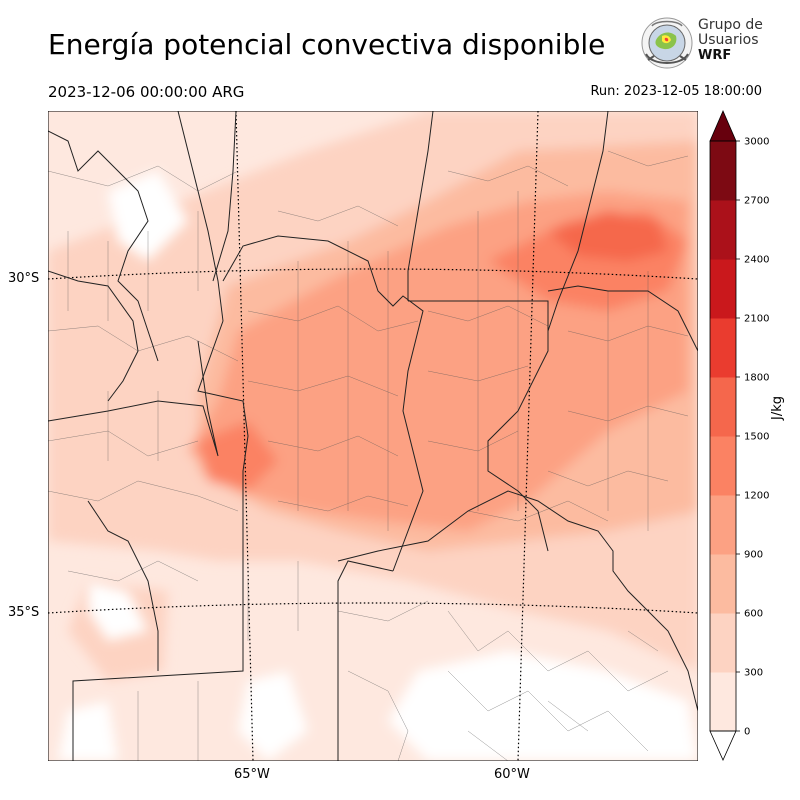 The width and height of the screenshot is (800, 800). What do you see at coordinates (753, 614) in the screenshot?
I see `colorbar-tick-label: 600` at bounding box center [753, 614].